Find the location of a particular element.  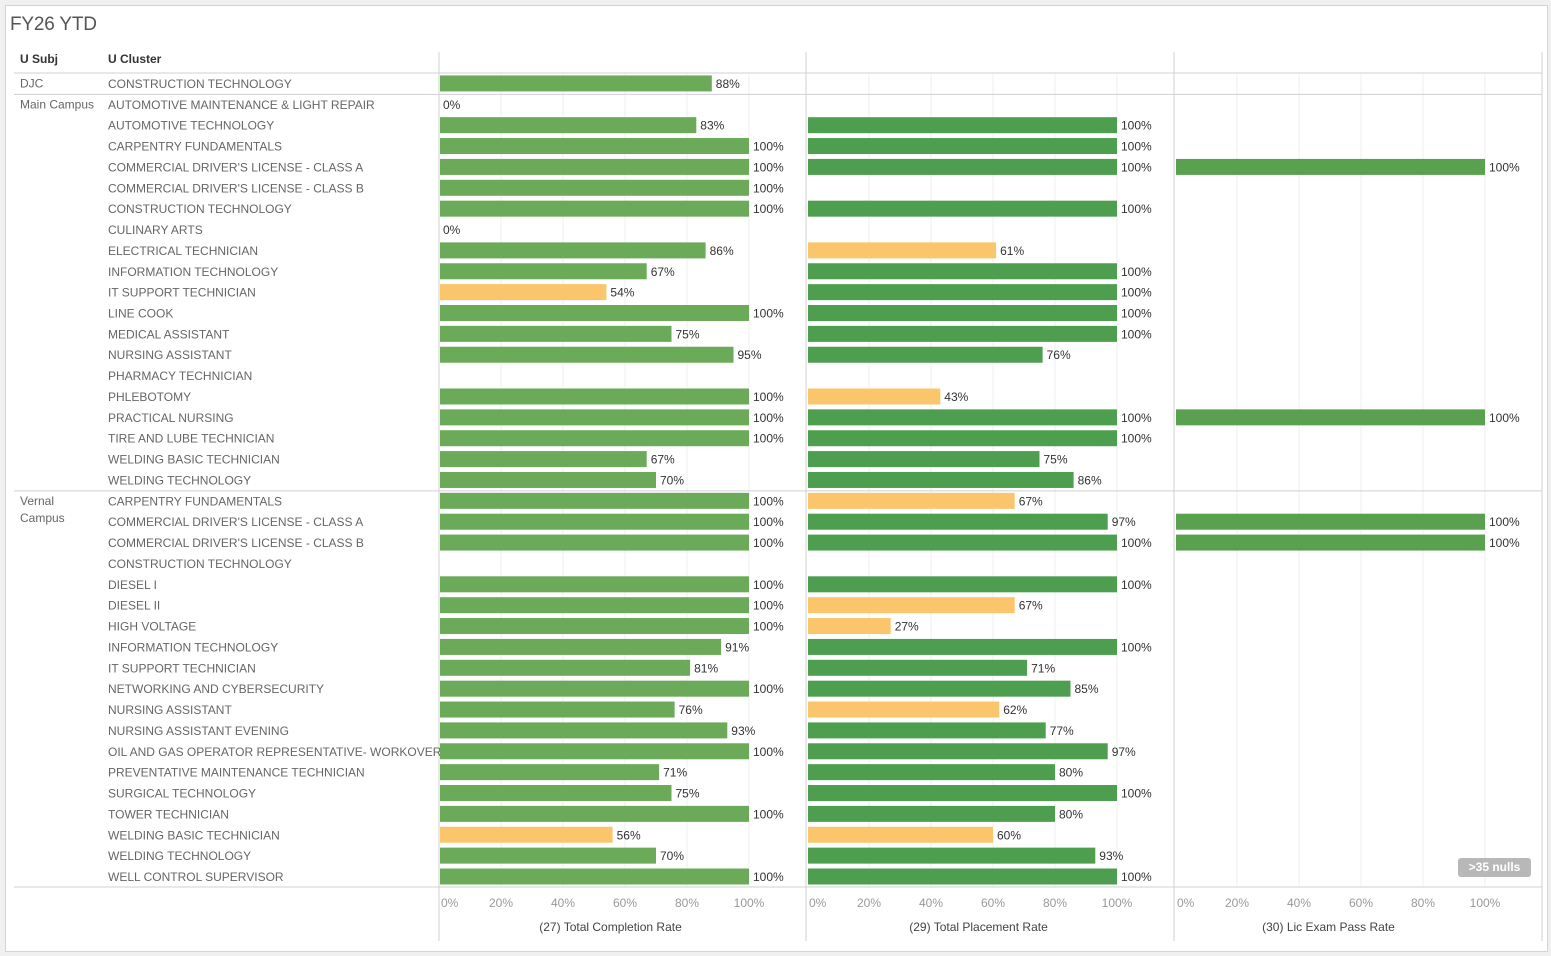

cluster-label: MEDICAL ASSISTANT is located at coordinates (169, 334).